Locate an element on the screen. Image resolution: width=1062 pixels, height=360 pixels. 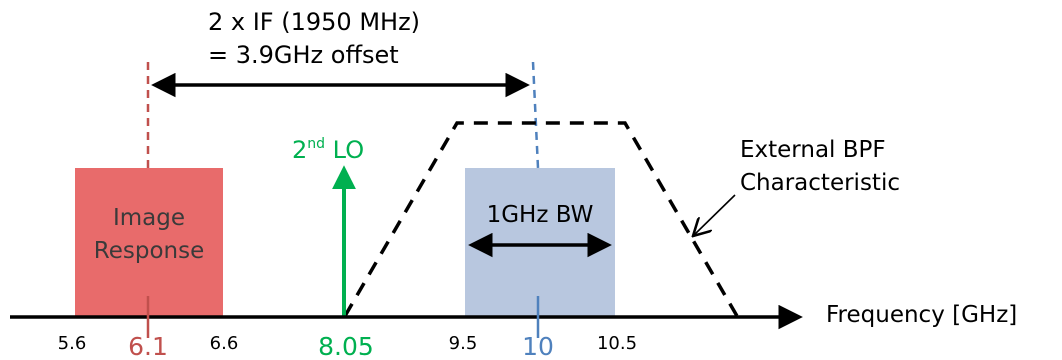
bpf-label-line1: External BPF is located at coordinates (813, 150).